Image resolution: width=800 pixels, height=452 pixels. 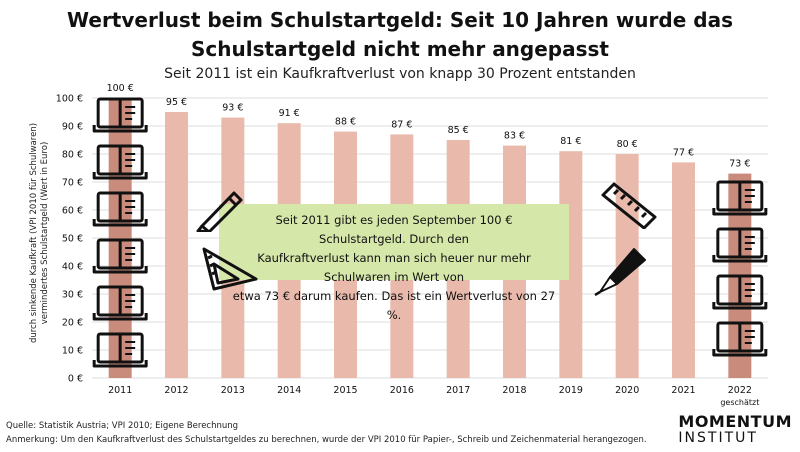 What do you see at coordinates (620, 272) in the screenshot?
I see `fountain-pen-icon` at bounding box center [620, 272].